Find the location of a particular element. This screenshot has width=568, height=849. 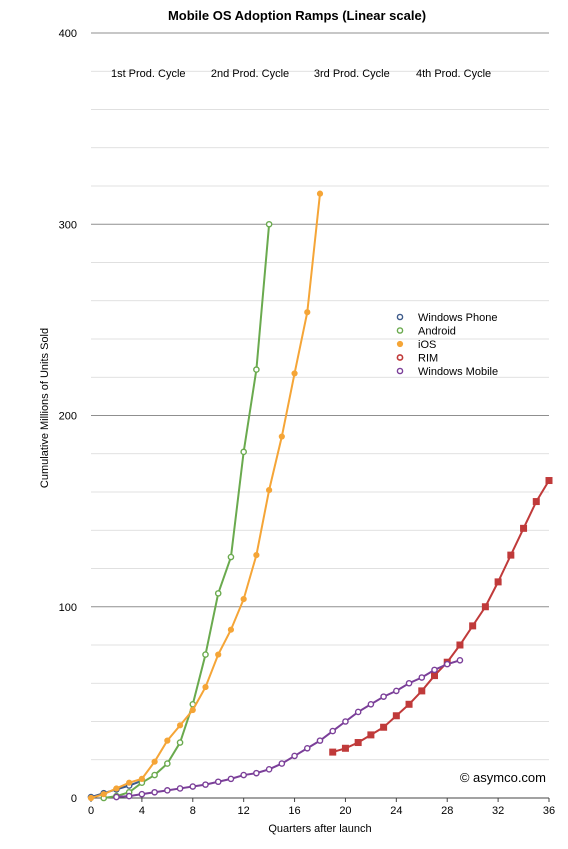

y-axis-label: Cumulative Millions of Units Sold is located at coordinates (45, 408).